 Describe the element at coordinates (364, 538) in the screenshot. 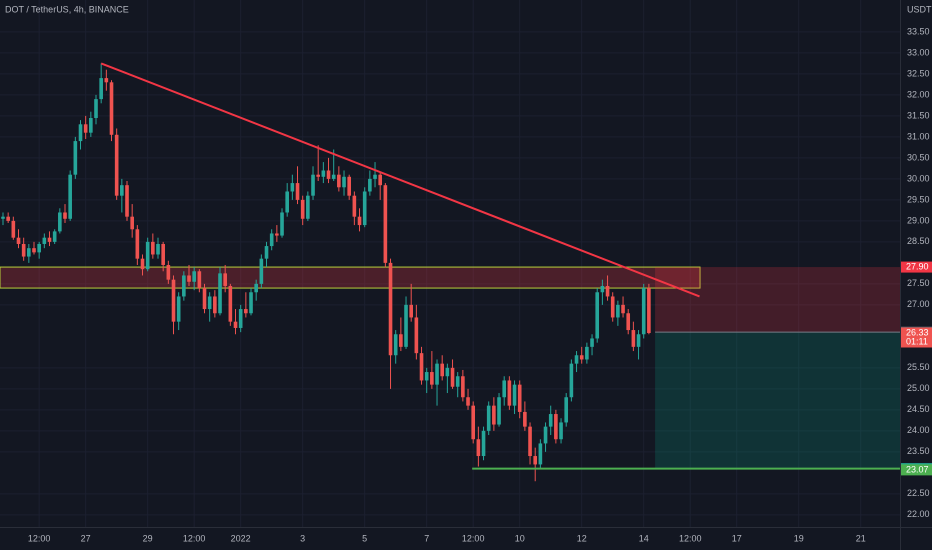

I see `x-tick-label: 5` at that location.